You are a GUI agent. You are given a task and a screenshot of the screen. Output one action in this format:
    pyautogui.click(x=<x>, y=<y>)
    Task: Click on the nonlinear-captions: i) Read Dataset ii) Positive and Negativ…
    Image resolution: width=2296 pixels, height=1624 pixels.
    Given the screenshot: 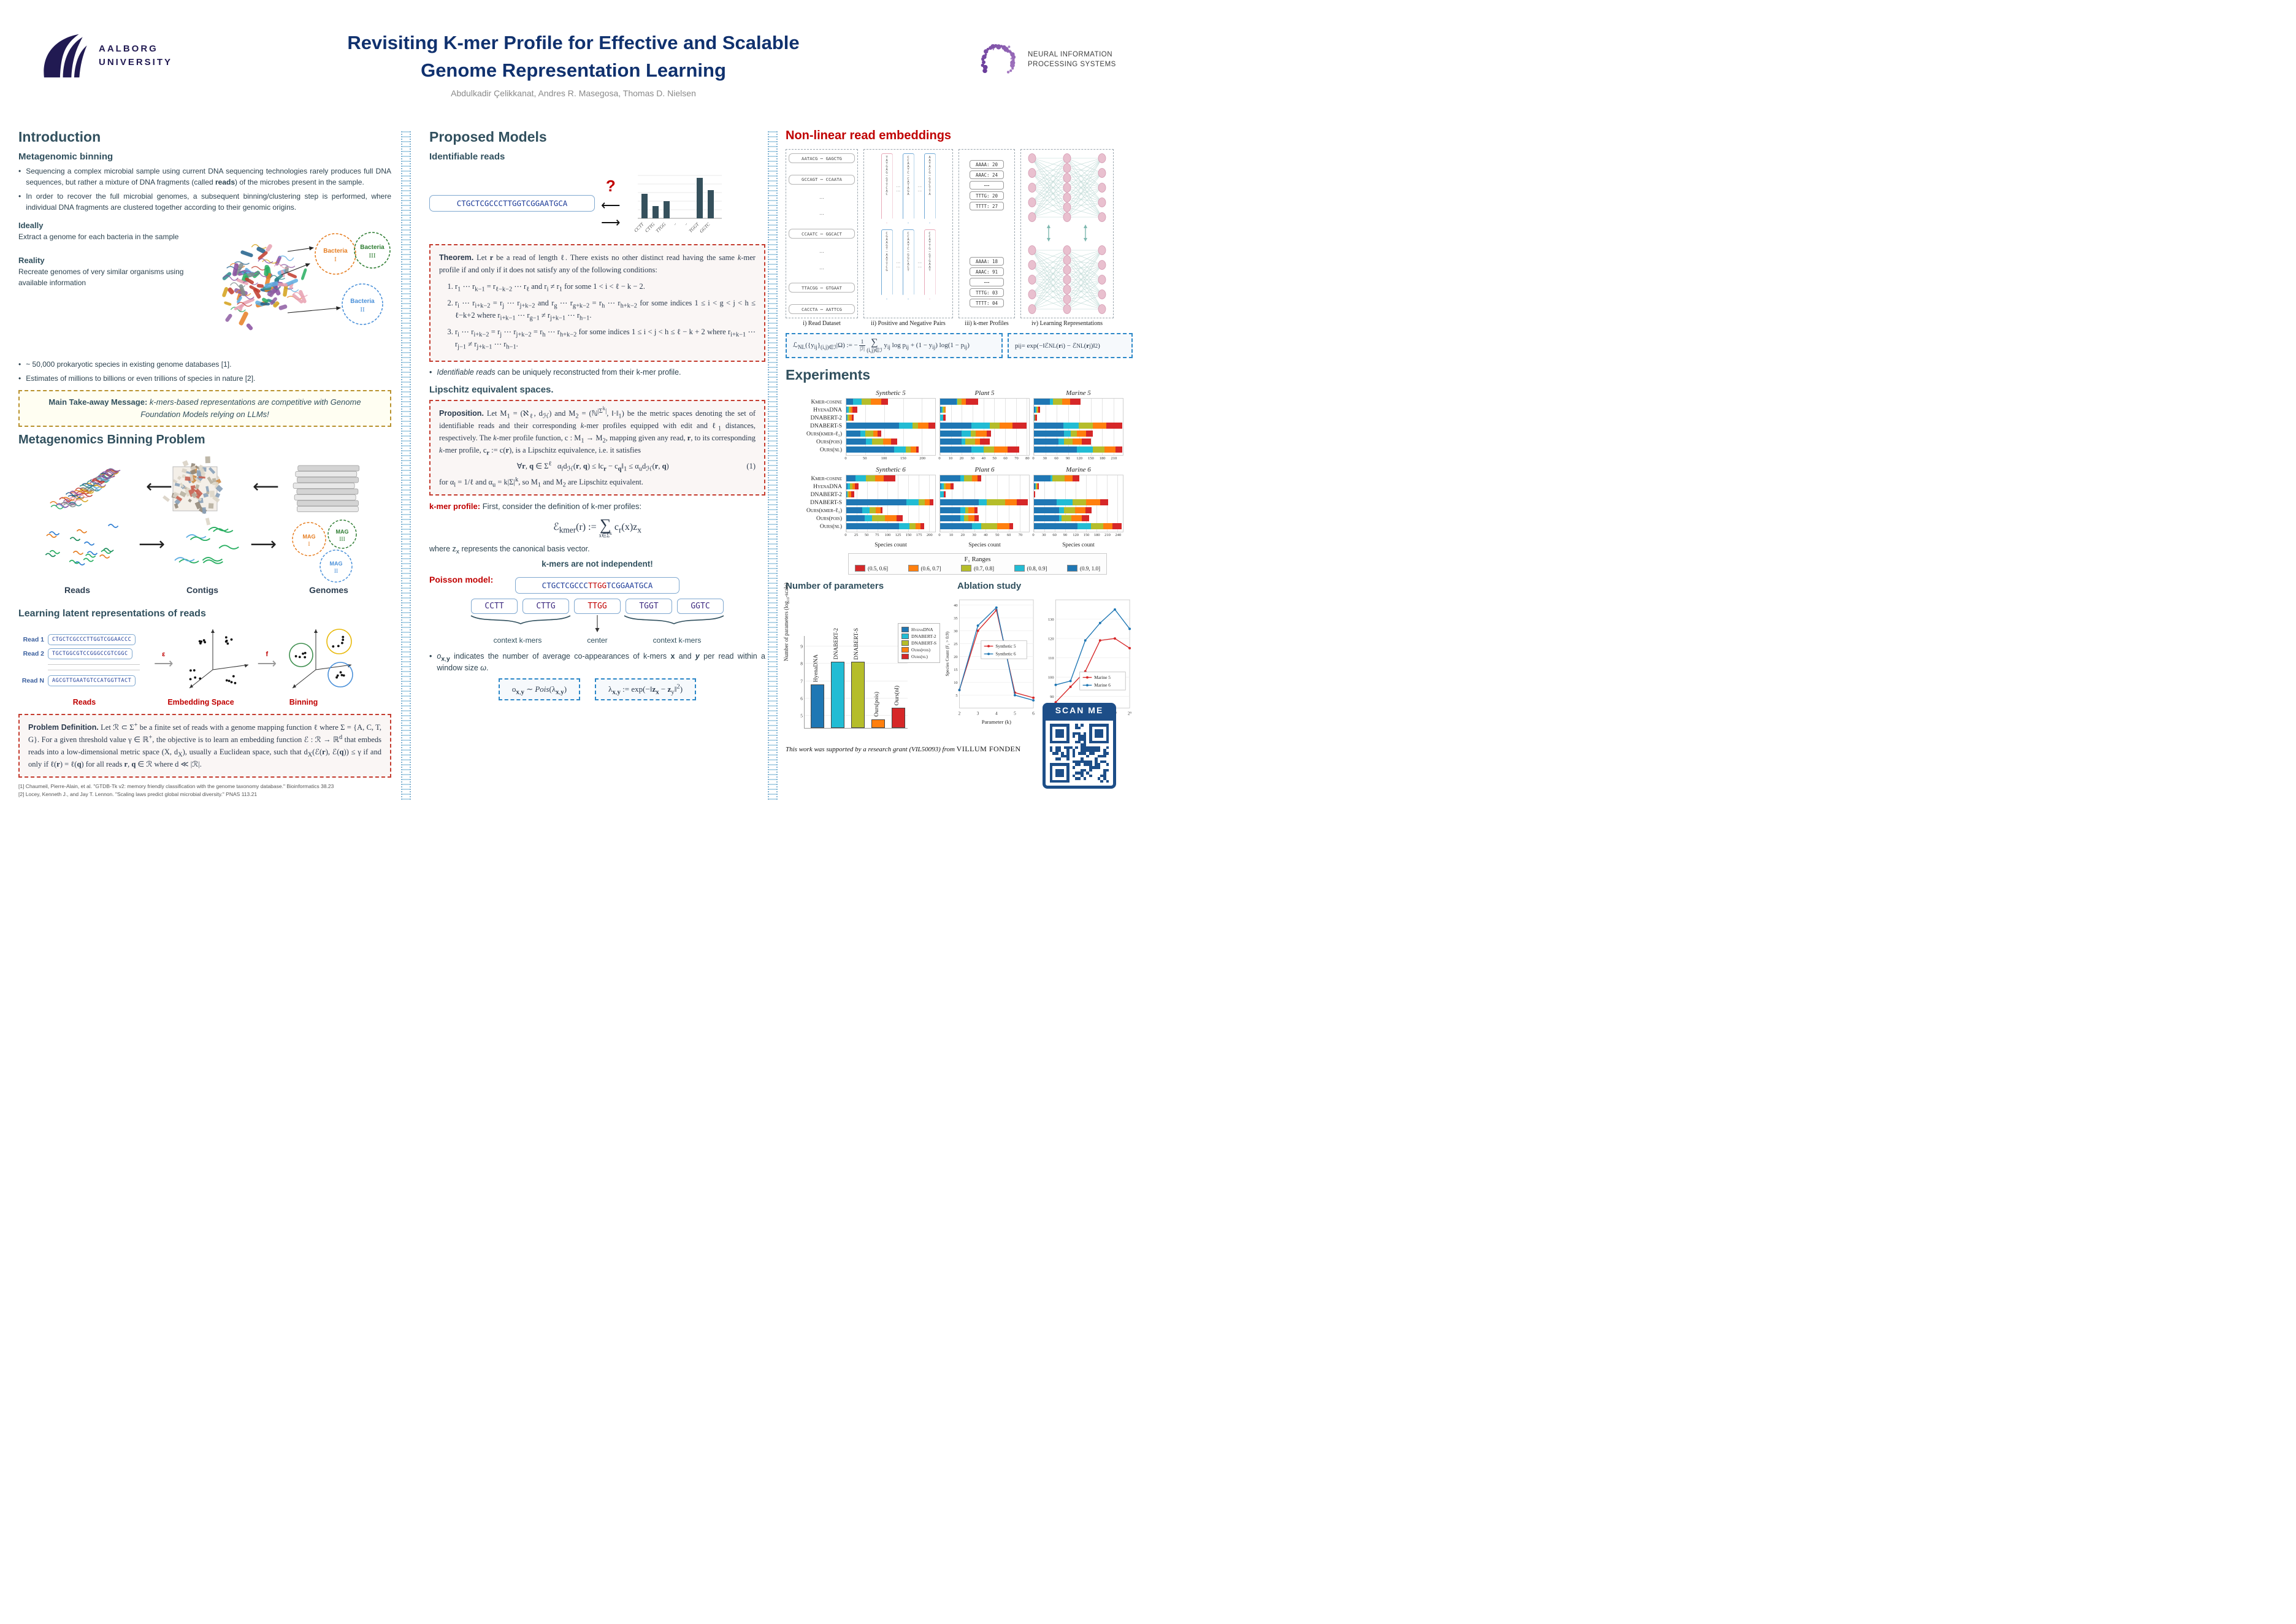 What is the action you would take?
    pyautogui.click(x=959, y=323)
    